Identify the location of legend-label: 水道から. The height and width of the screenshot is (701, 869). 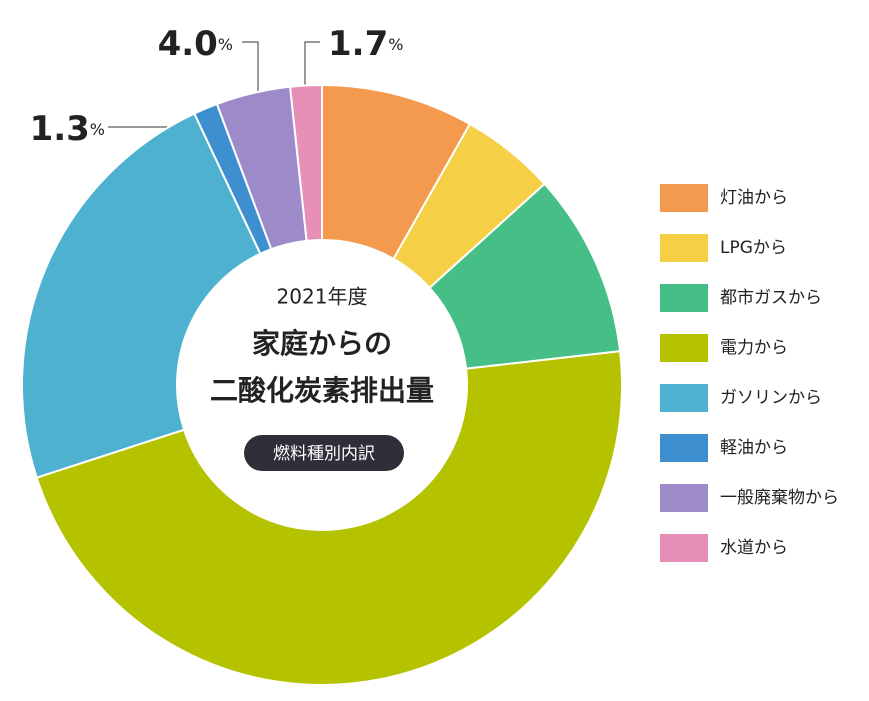
(754, 548).